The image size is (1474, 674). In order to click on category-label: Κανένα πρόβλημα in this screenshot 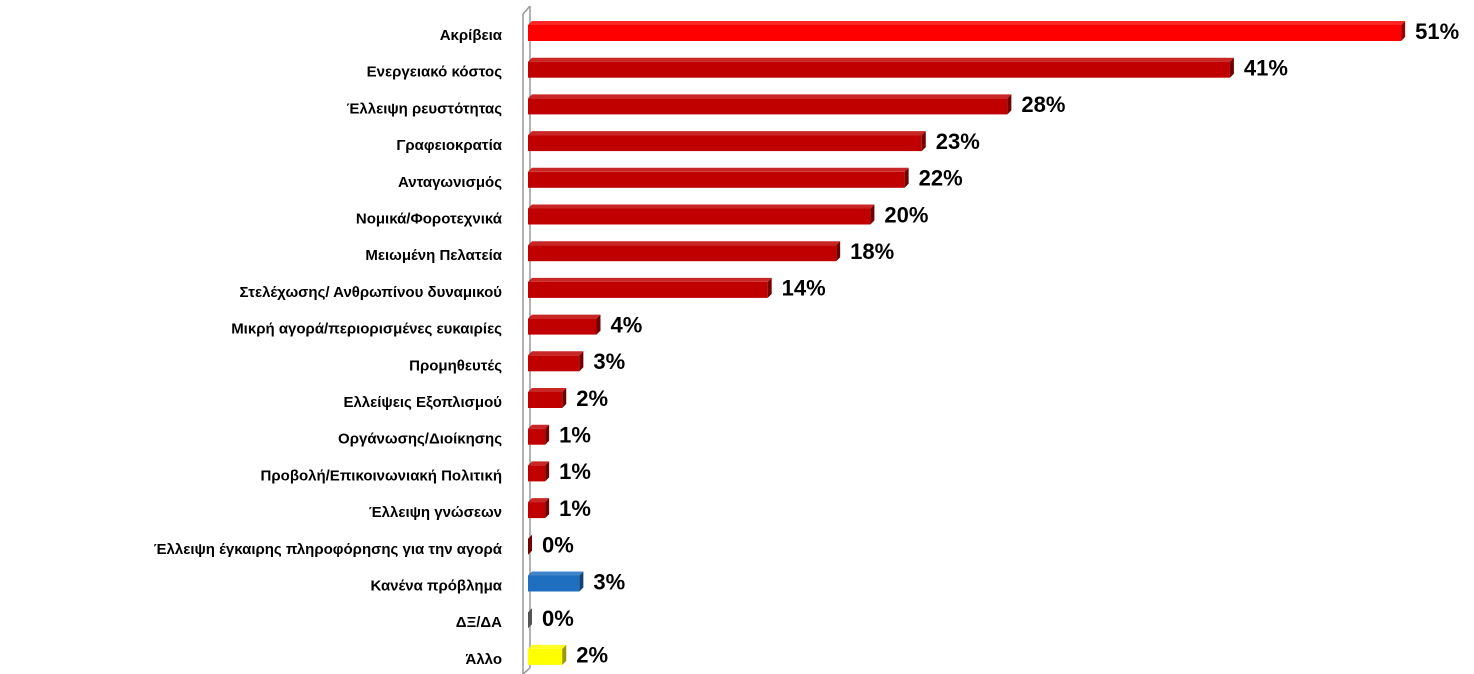, I will do `click(436, 585)`.